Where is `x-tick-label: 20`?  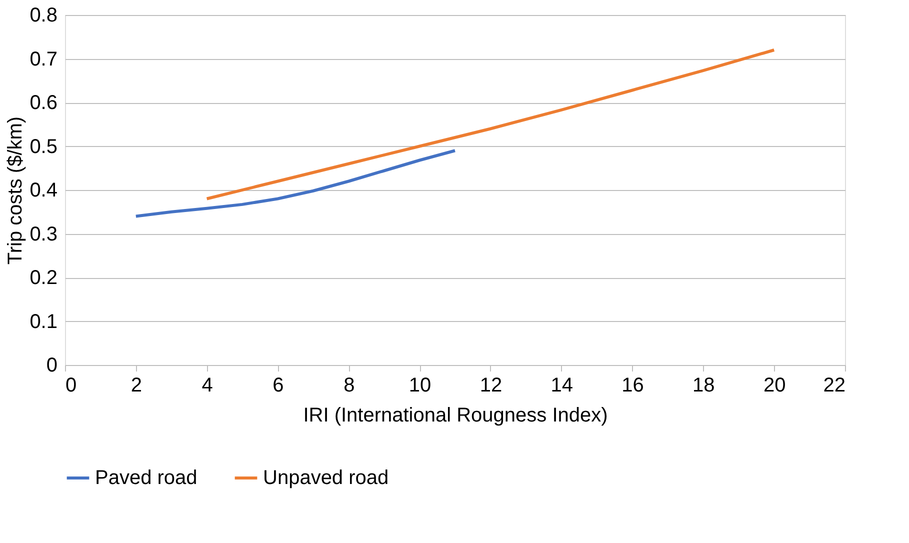 x-tick-label: 20 is located at coordinates (774, 385).